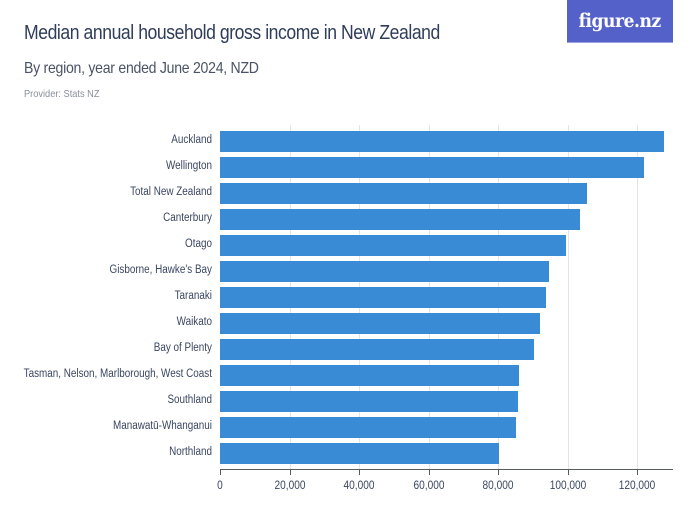  I want to click on logo-text: figure.nz, so click(620, 21).